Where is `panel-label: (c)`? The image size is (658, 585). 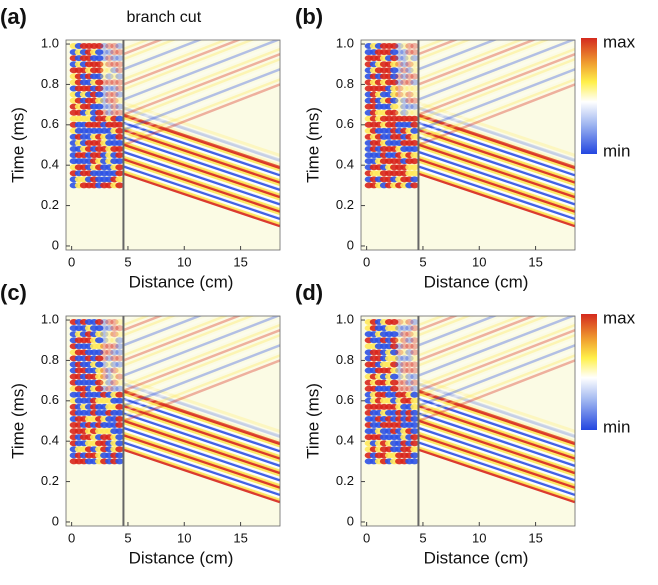
panel-label: (c) is located at coordinates (13, 292).